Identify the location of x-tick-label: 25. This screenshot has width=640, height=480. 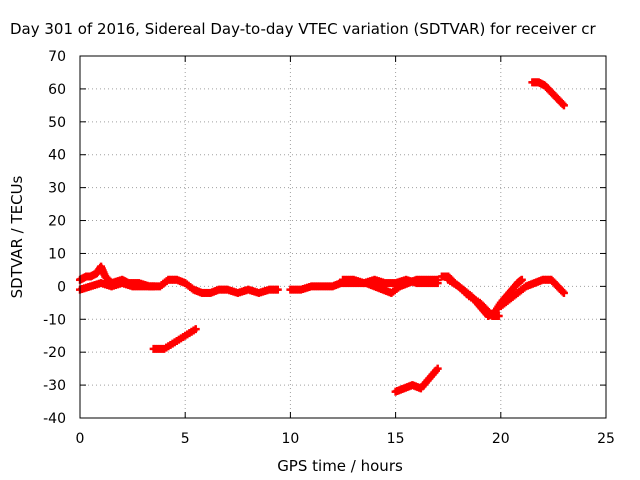
(606, 439).